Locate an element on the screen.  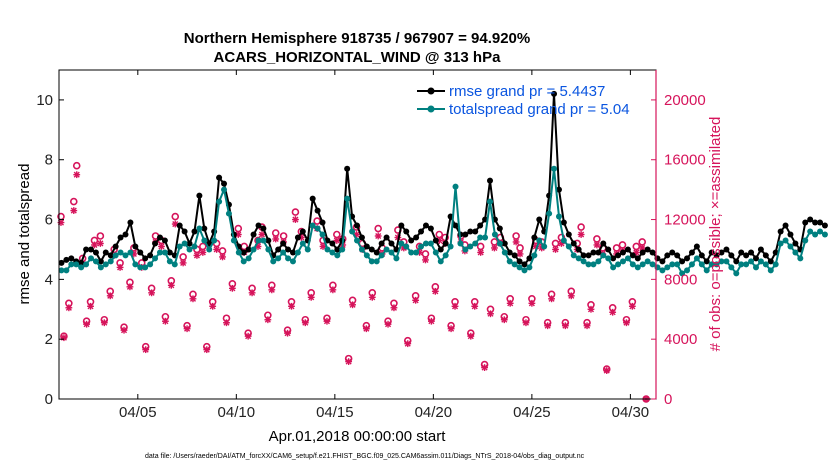
y-left-tick-label-4: 8 is located at coordinates (49, 160).